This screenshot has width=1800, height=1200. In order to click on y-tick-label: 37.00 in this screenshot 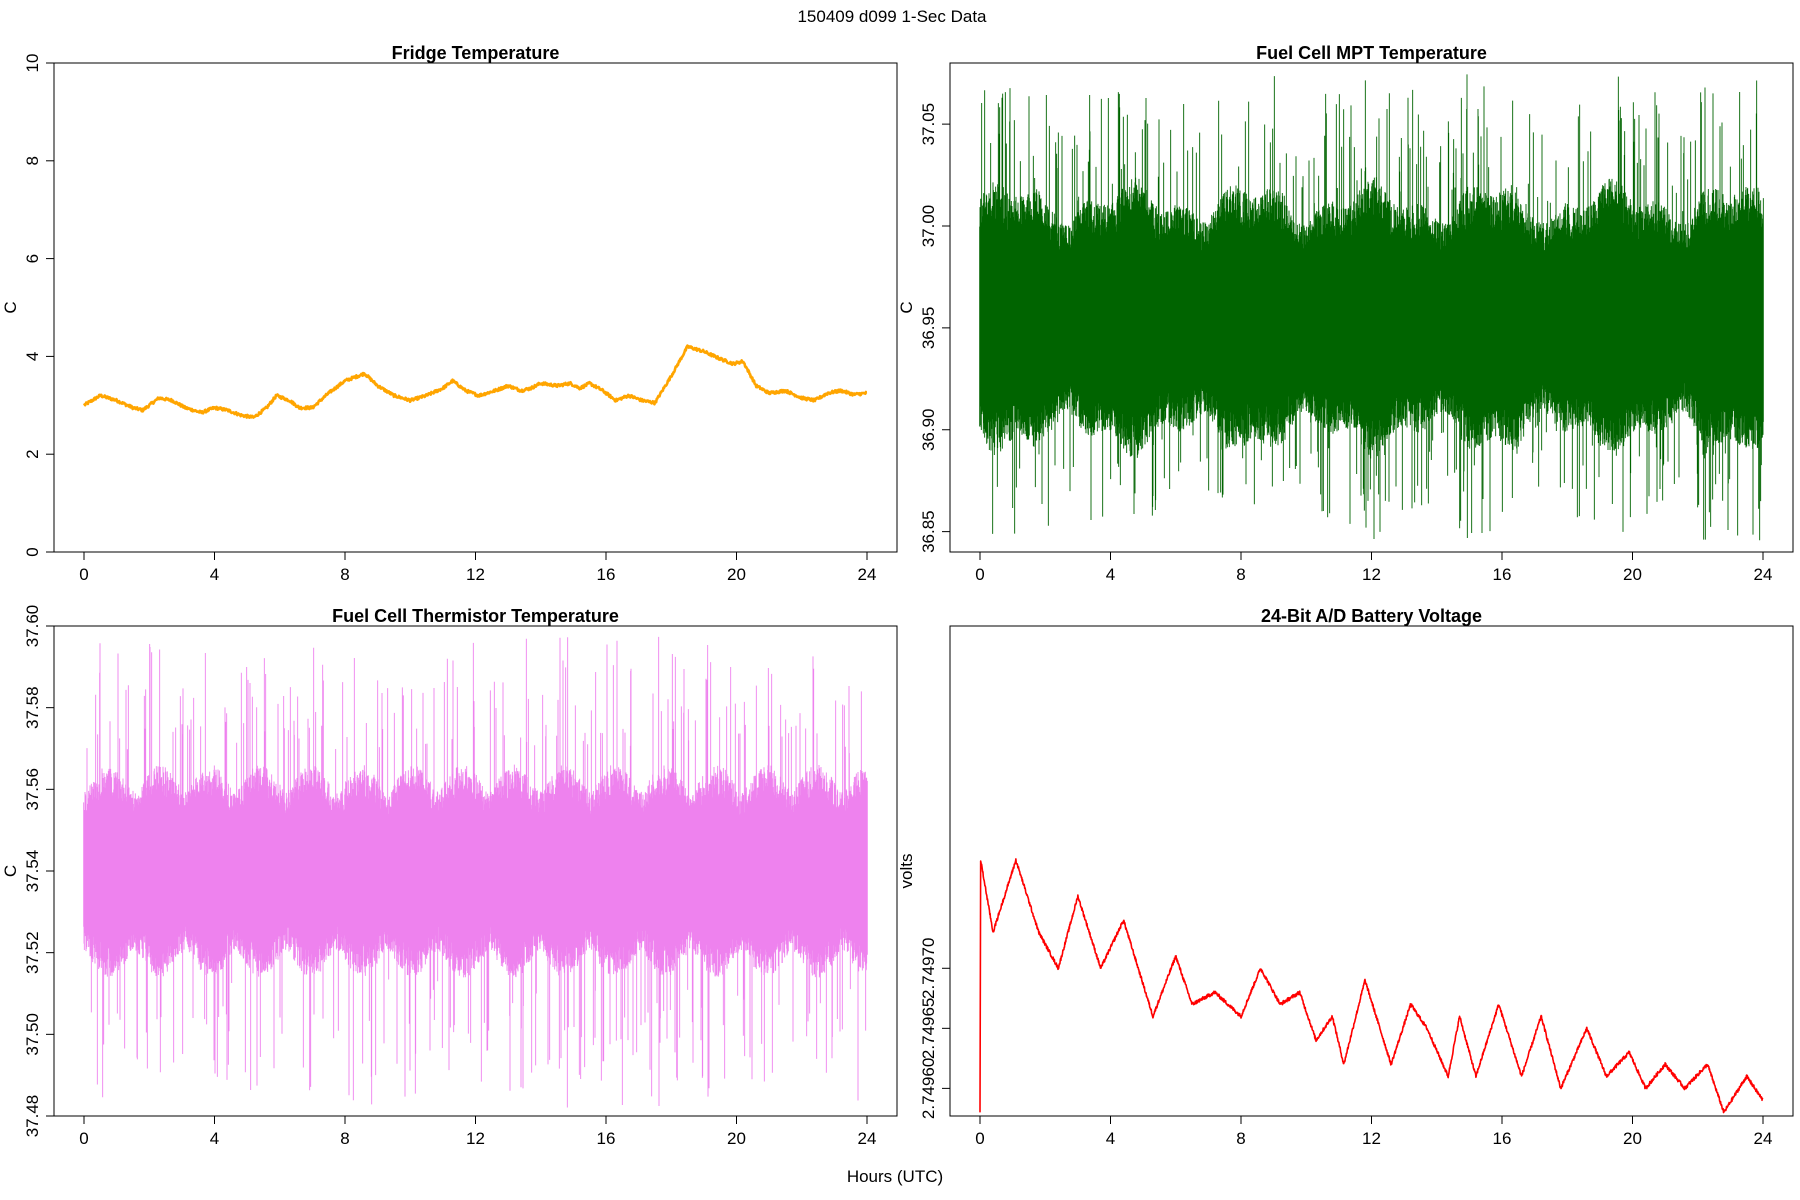, I will do `click(928, 226)`.